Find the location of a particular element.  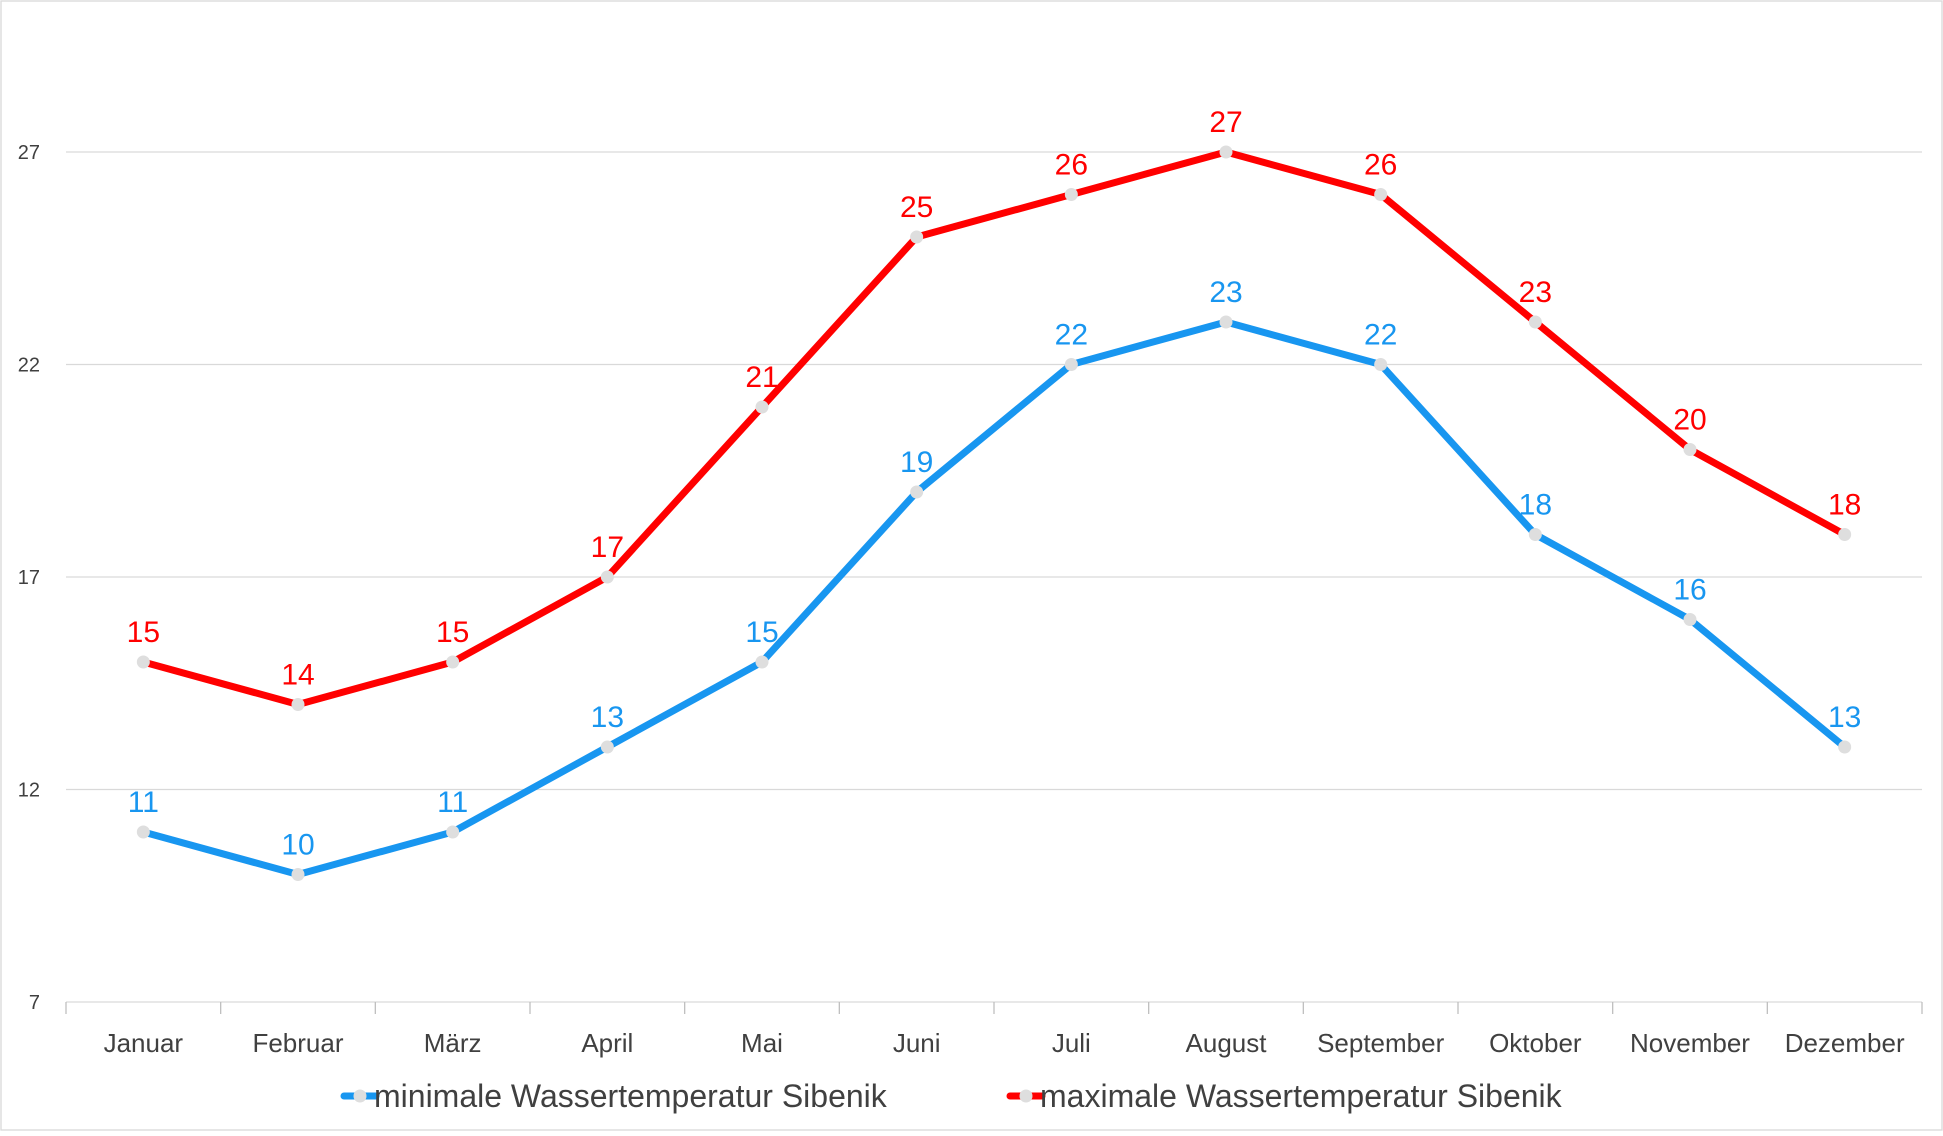

x-tick-label: August is located at coordinates (1227, 1043).